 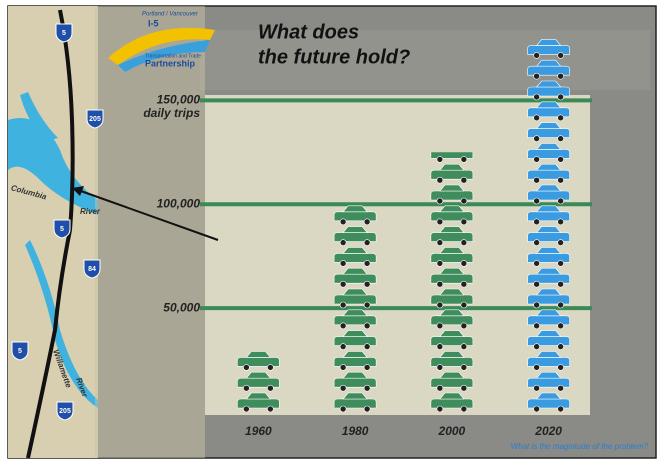 I want to click on car-stack, so click(x=452, y=282).